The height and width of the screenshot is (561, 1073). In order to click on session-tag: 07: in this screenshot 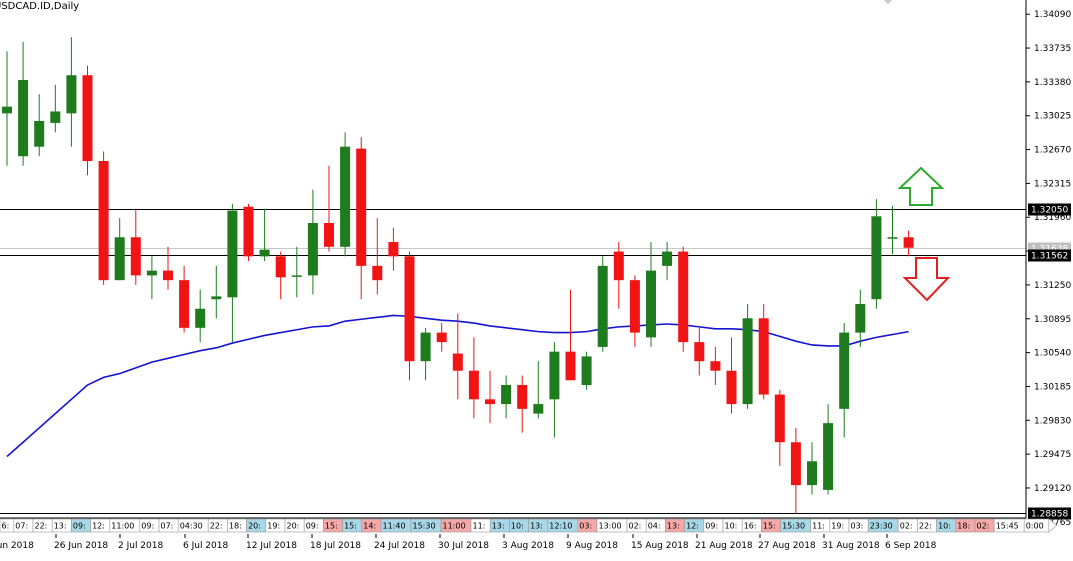, I will do `click(168, 525)`.